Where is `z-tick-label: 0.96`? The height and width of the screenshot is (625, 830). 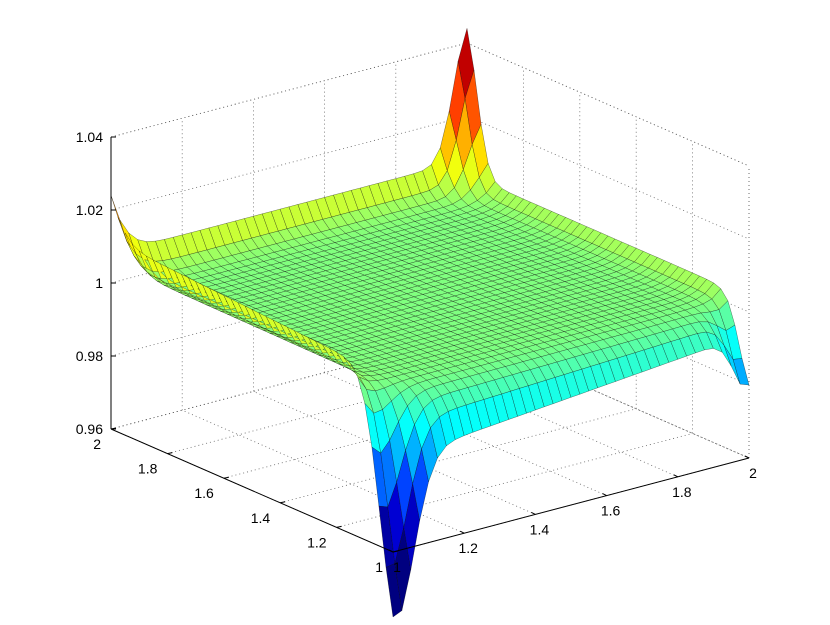
z-tick-label: 0.96 is located at coordinates (89, 429).